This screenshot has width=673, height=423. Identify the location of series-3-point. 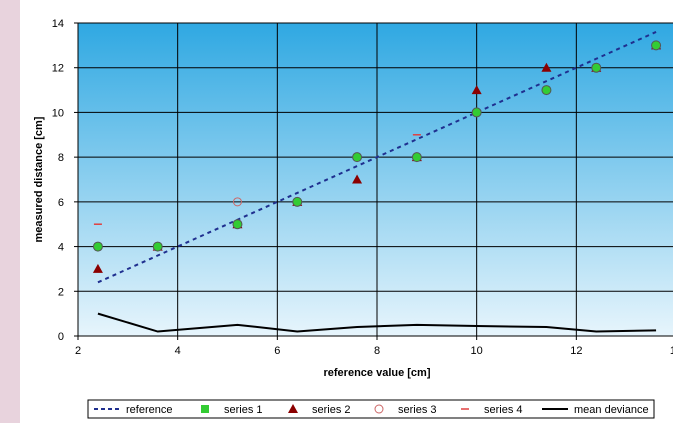
(237, 202).